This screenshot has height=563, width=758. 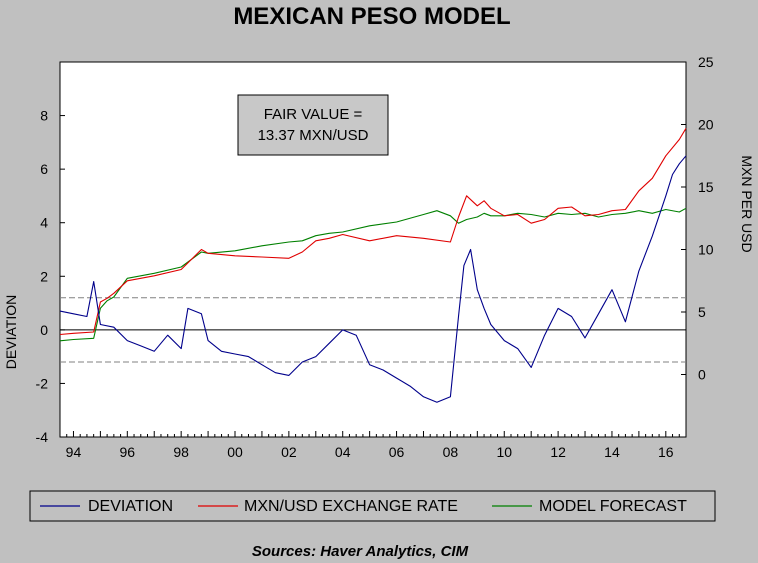 I want to click on x-tick-label: 14, so click(x=612, y=452).